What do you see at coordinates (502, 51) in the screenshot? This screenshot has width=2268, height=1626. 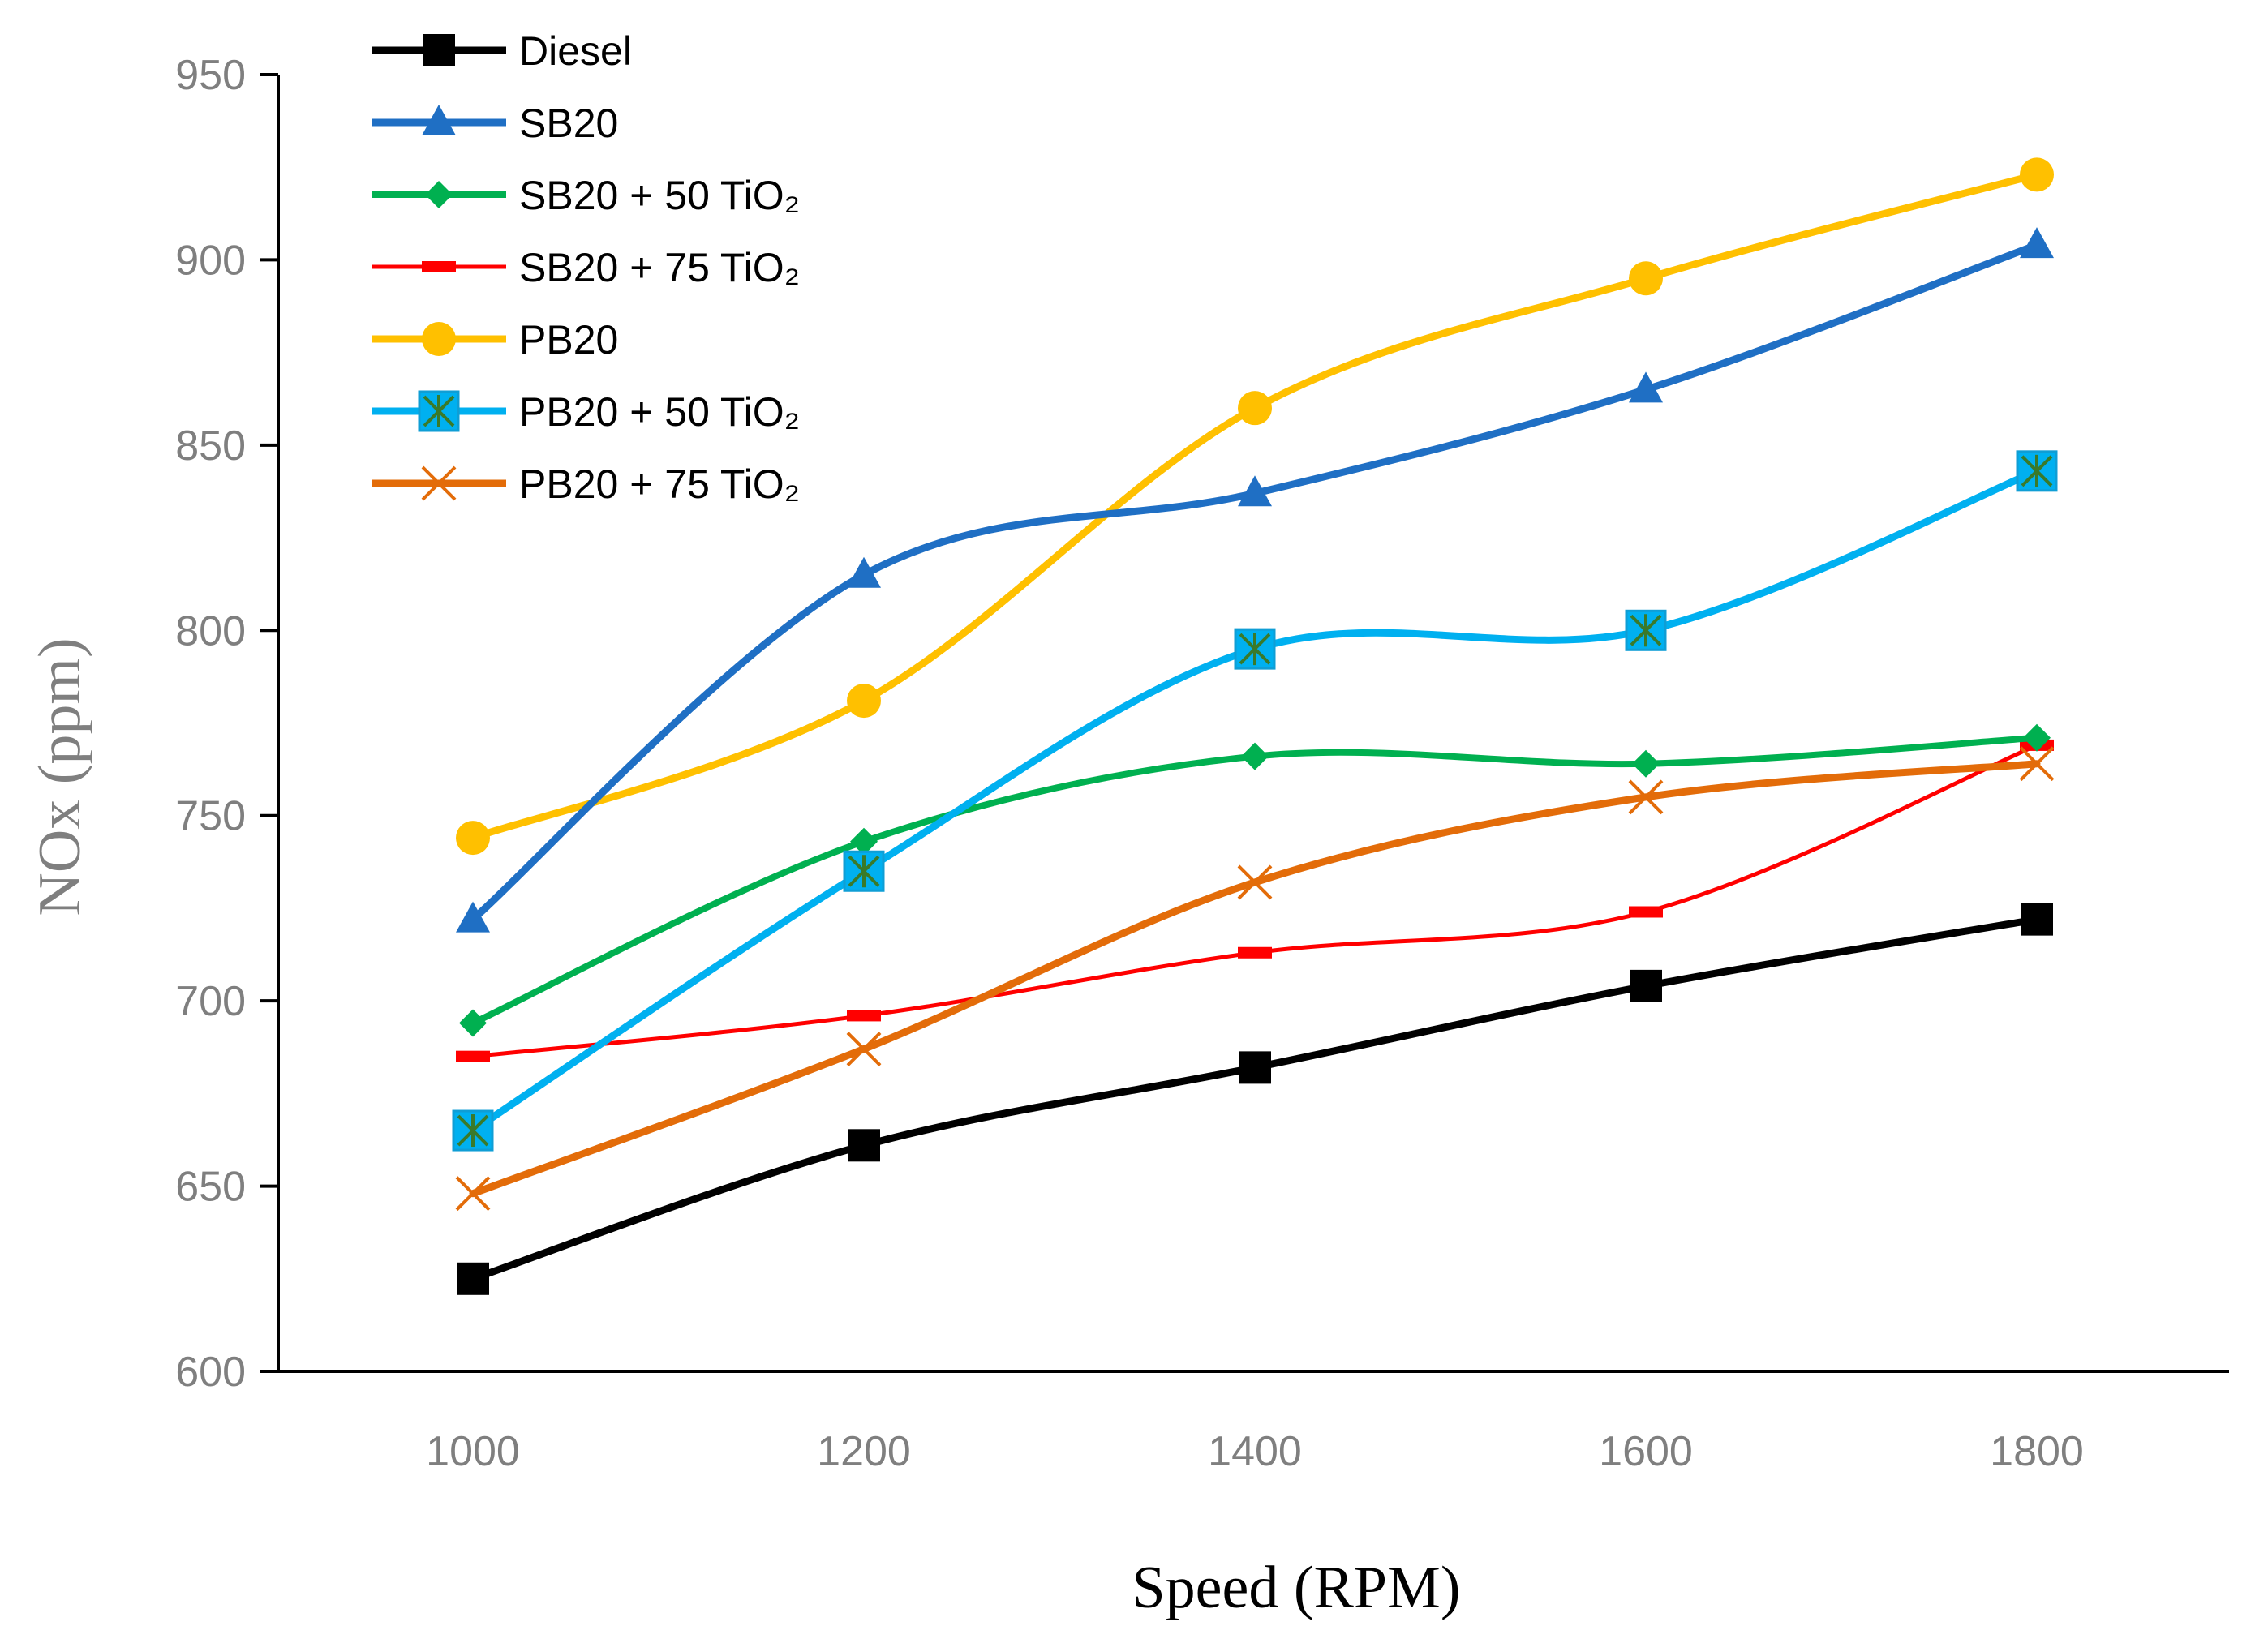 I see `legend-item-diesel: Diesel` at bounding box center [502, 51].